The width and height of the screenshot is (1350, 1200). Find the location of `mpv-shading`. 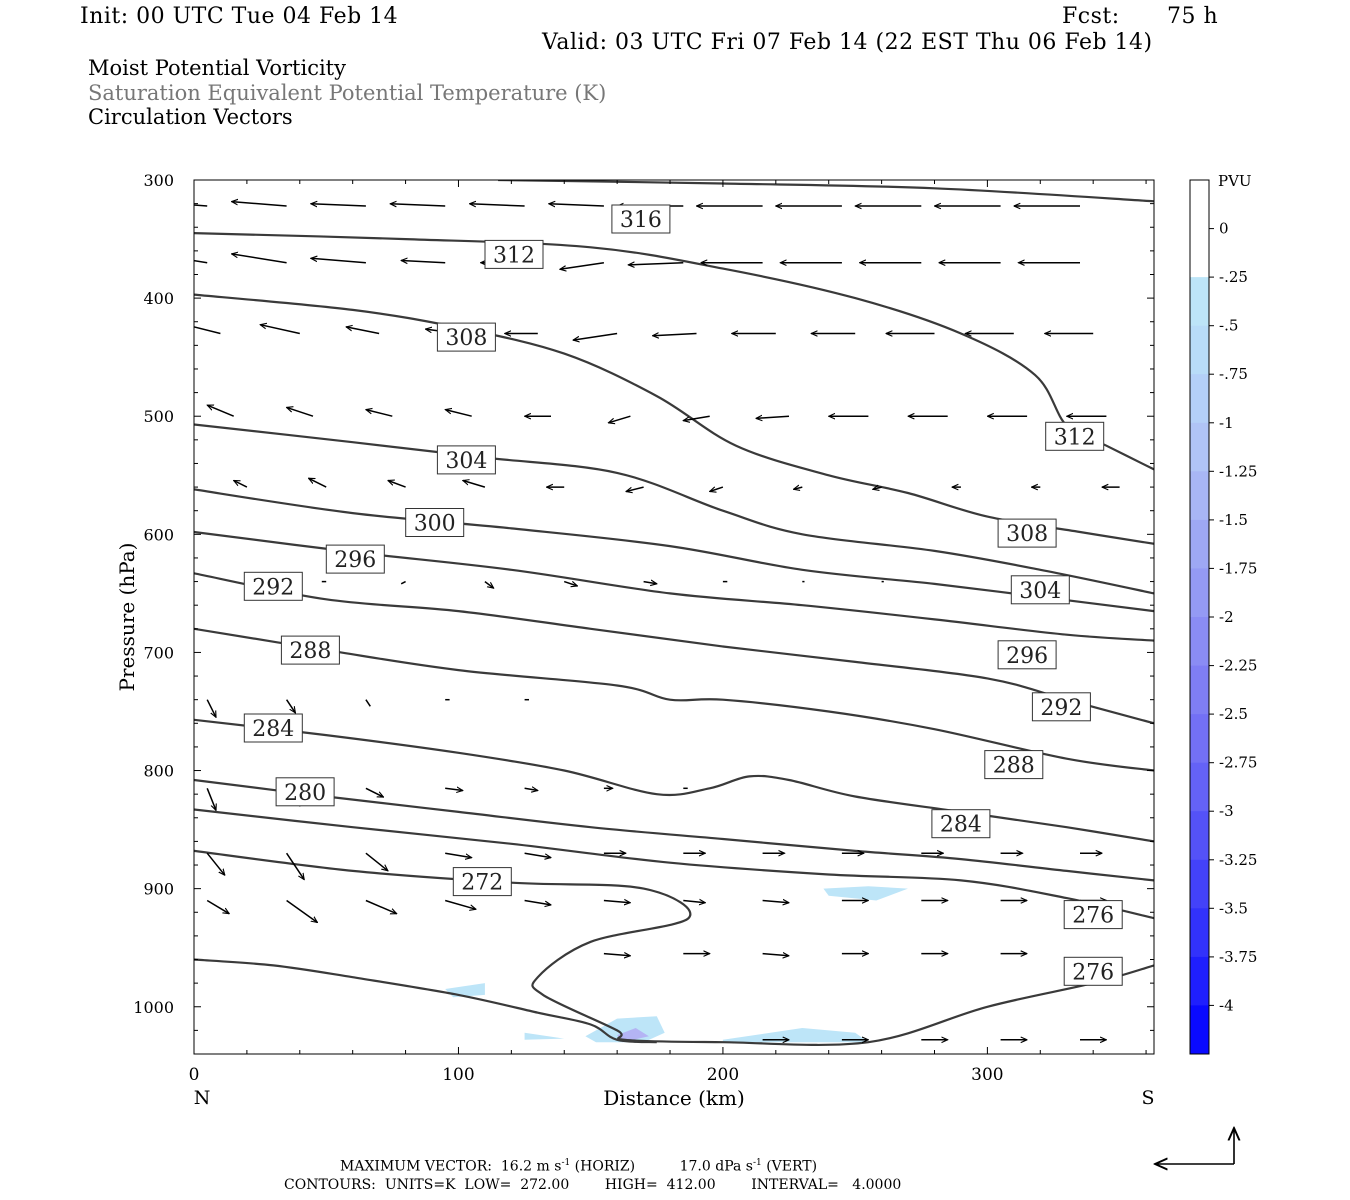

mpv-shading is located at coordinates (676, 964).